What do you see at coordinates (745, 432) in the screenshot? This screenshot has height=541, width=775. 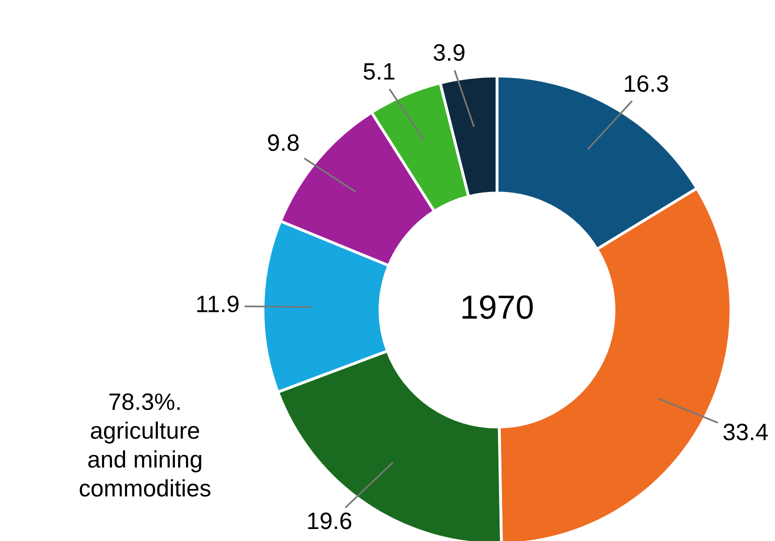 I see `data-label: 33.4` at bounding box center [745, 432].